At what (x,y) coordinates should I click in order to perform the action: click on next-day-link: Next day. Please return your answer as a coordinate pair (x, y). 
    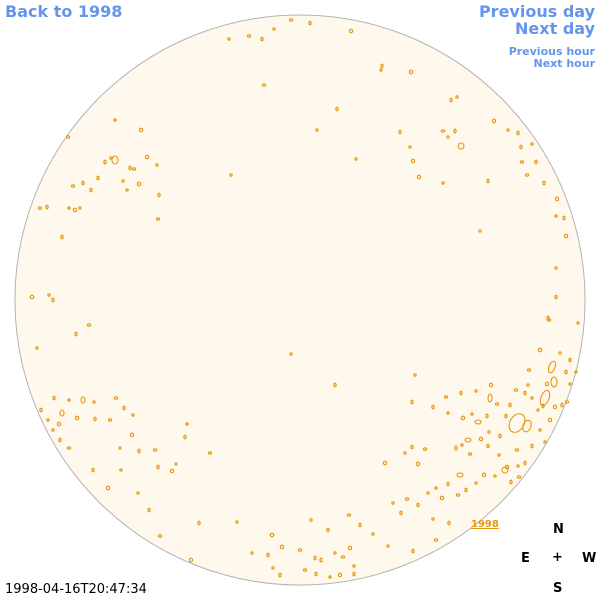
    Looking at the image, I should click on (555, 28).